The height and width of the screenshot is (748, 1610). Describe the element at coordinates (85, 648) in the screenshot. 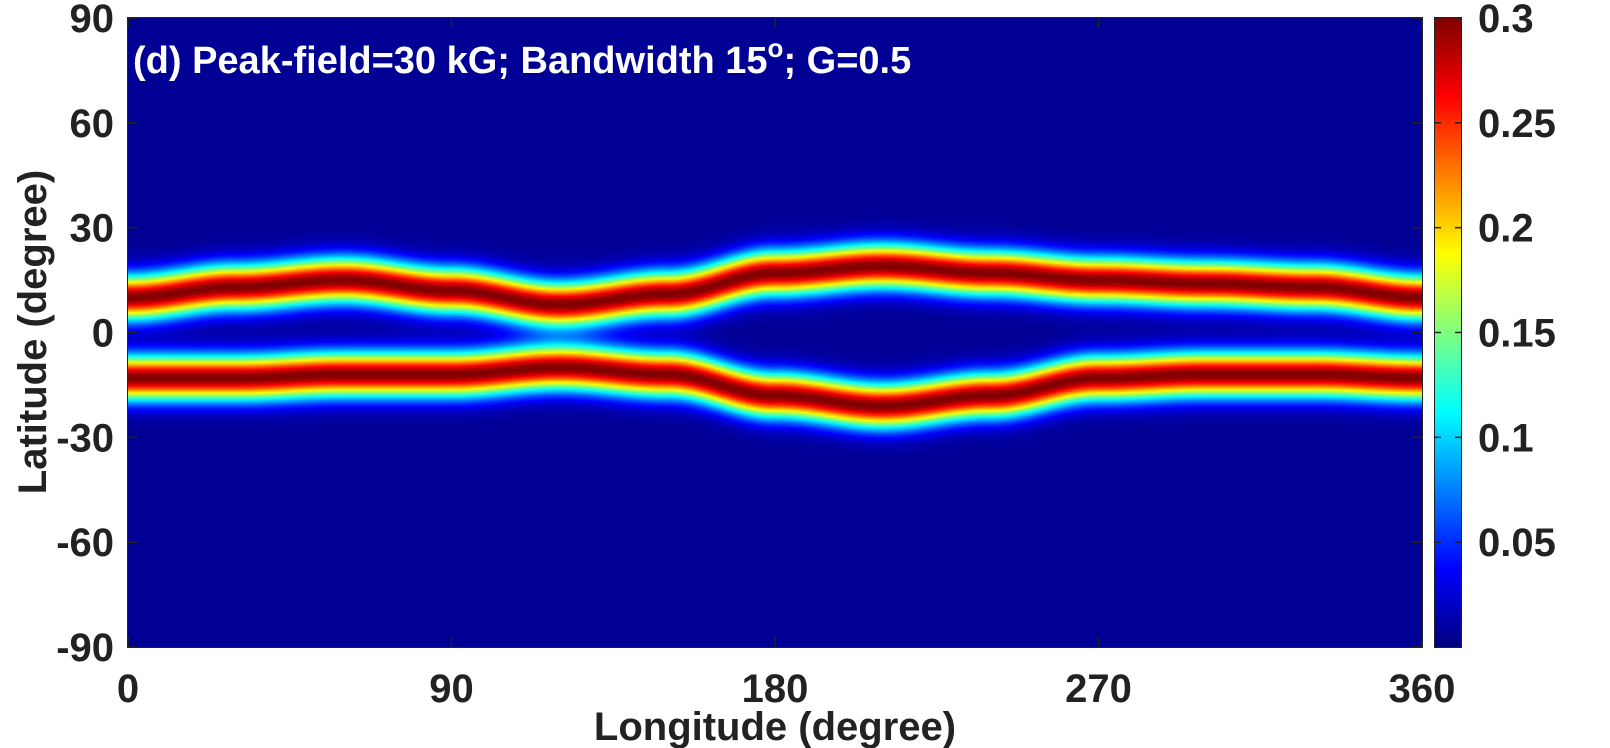

I see `y-tick-label: -90` at that location.